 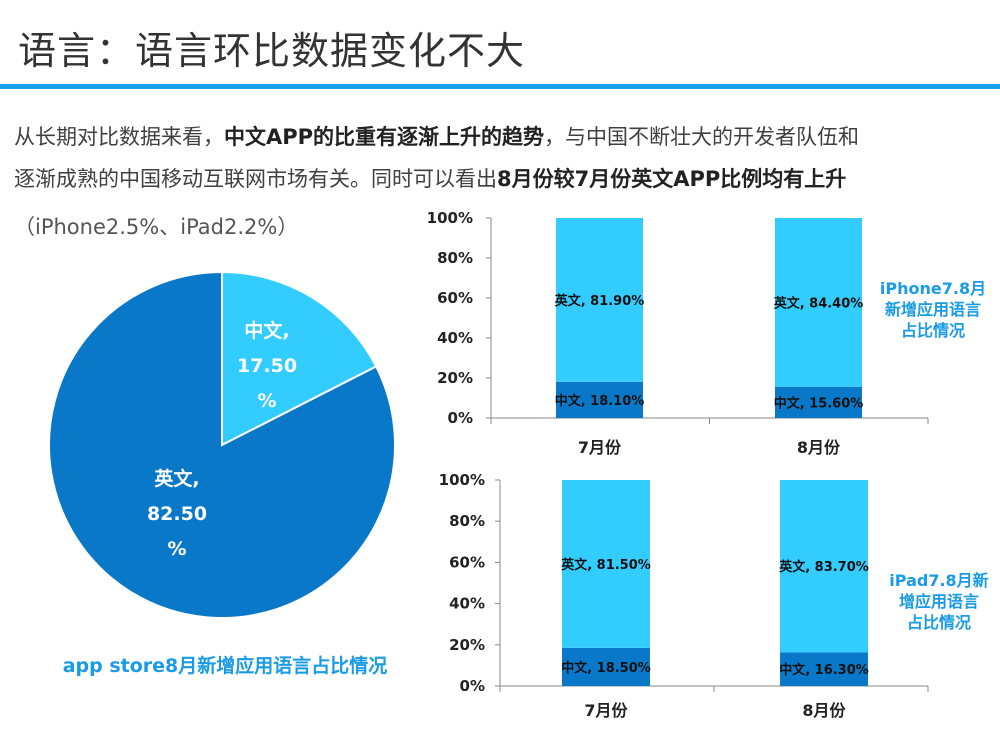 I want to click on chart-side-title: 新增应用语言, so click(x=933, y=309).